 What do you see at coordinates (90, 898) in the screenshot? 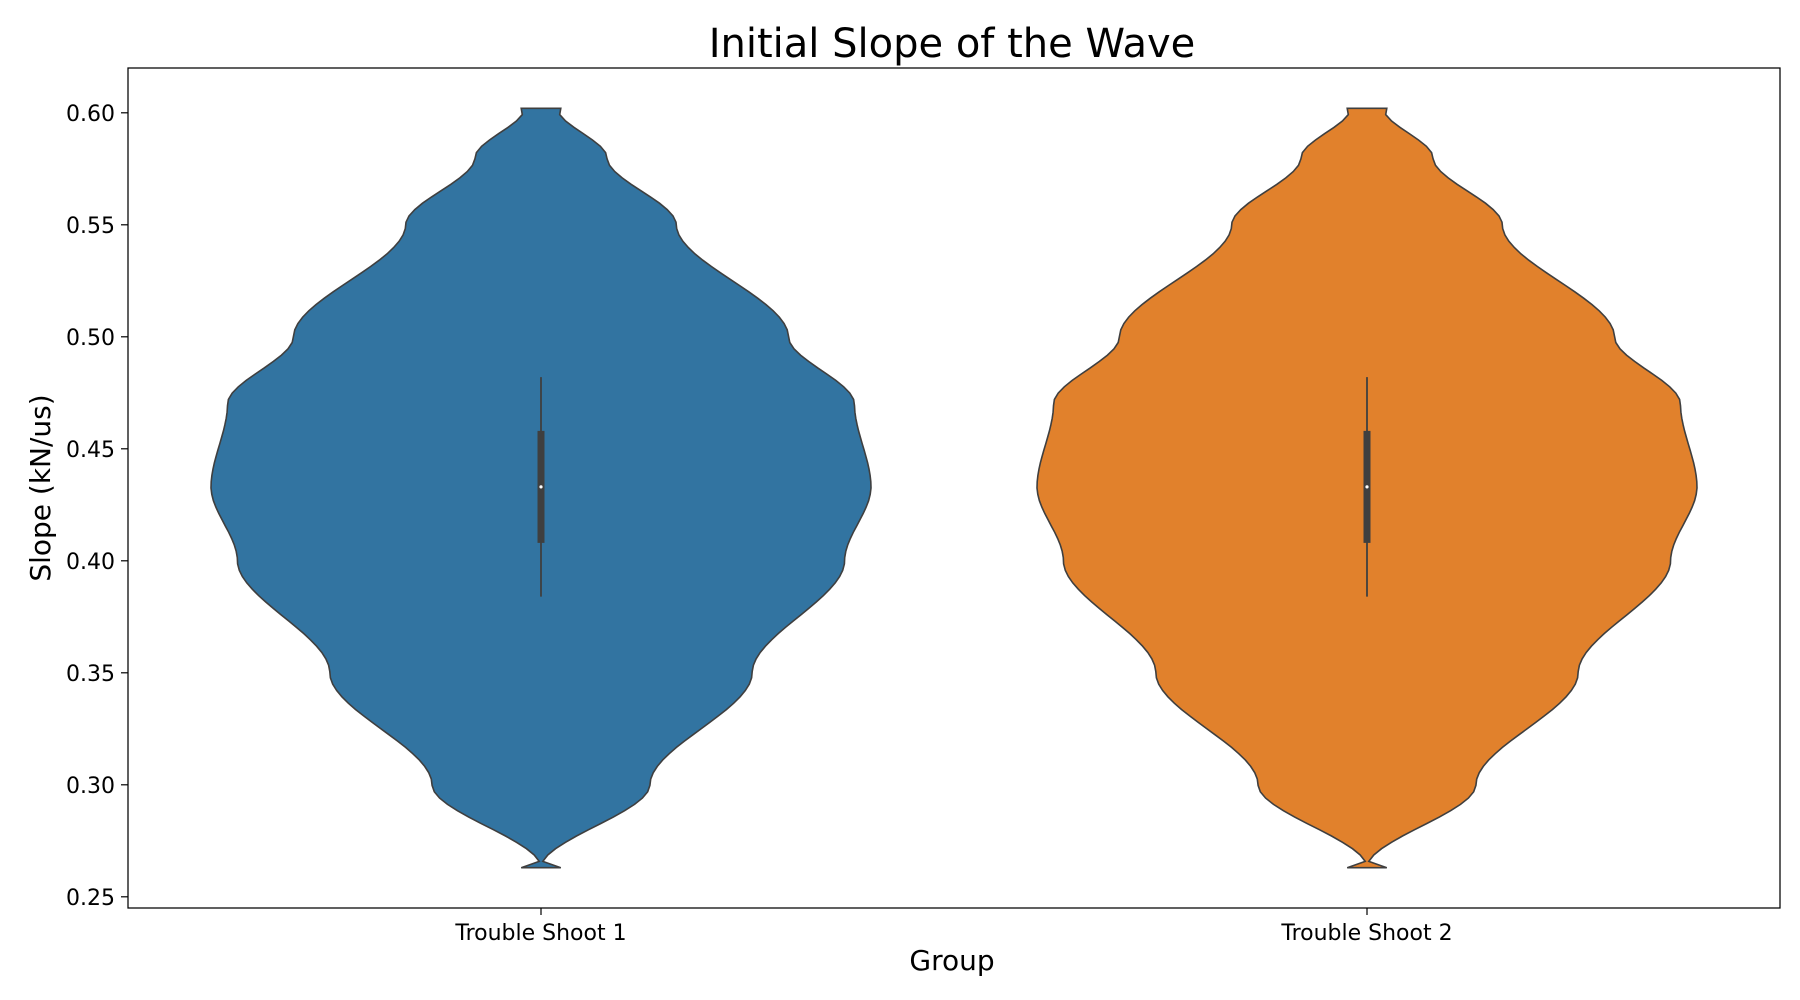
I see `y-tick-label: 0.25` at bounding box center [90, 898].